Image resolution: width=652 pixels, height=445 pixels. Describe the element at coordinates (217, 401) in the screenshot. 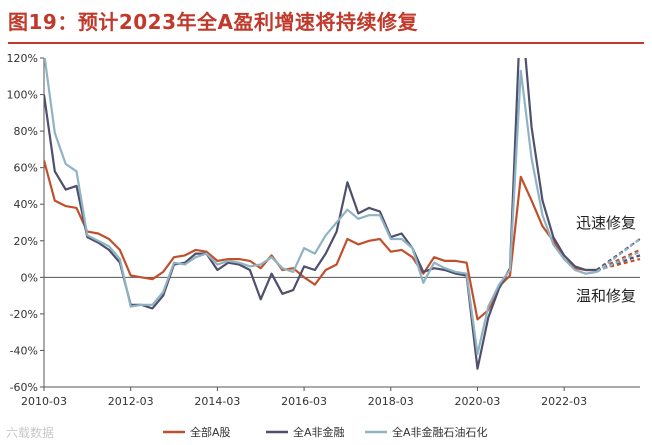

I see `x-tick-label: 2014-03` at that location.